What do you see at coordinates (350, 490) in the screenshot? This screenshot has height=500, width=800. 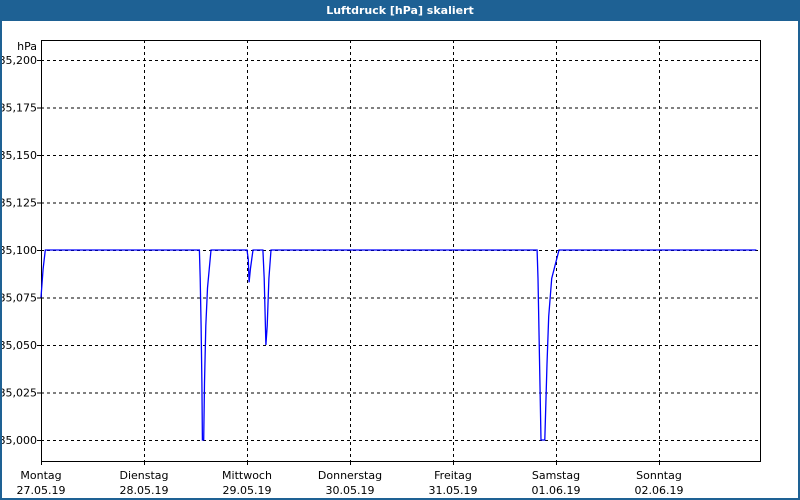 I see `x-tick-date: 30.05.19` at bounding box center [350, 490].